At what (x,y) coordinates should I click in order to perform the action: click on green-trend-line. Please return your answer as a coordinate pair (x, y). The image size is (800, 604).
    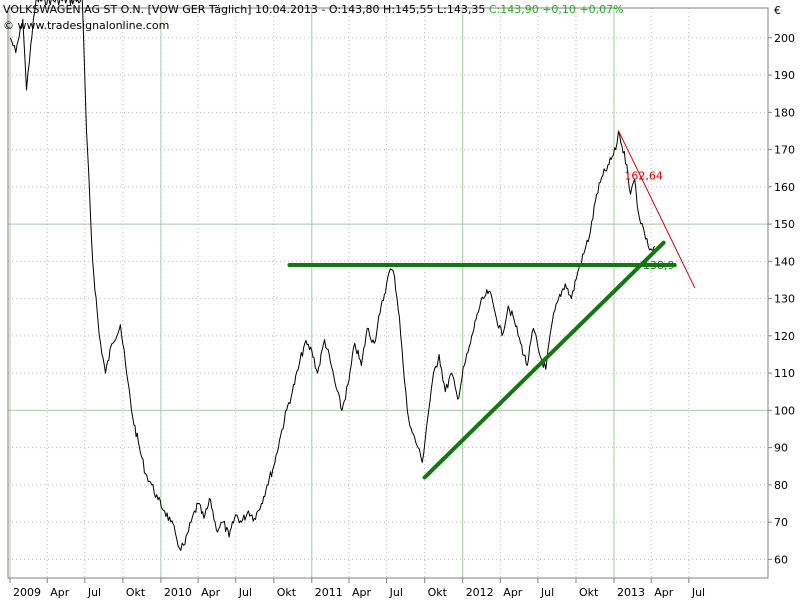
    Looking at the image, I should click on (544, 360).